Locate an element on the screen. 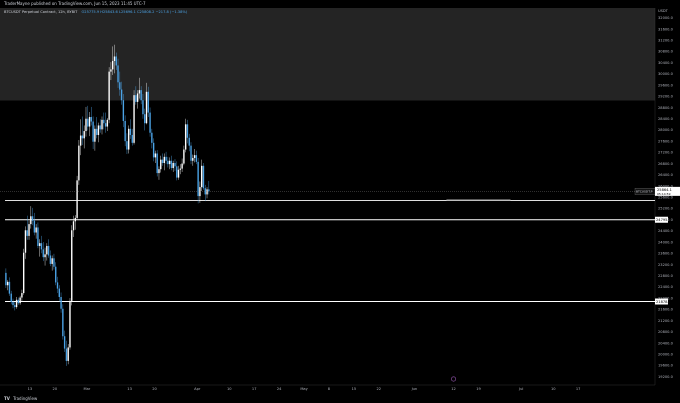  x-tick-label: 24 is located at coordinates (279, 389).